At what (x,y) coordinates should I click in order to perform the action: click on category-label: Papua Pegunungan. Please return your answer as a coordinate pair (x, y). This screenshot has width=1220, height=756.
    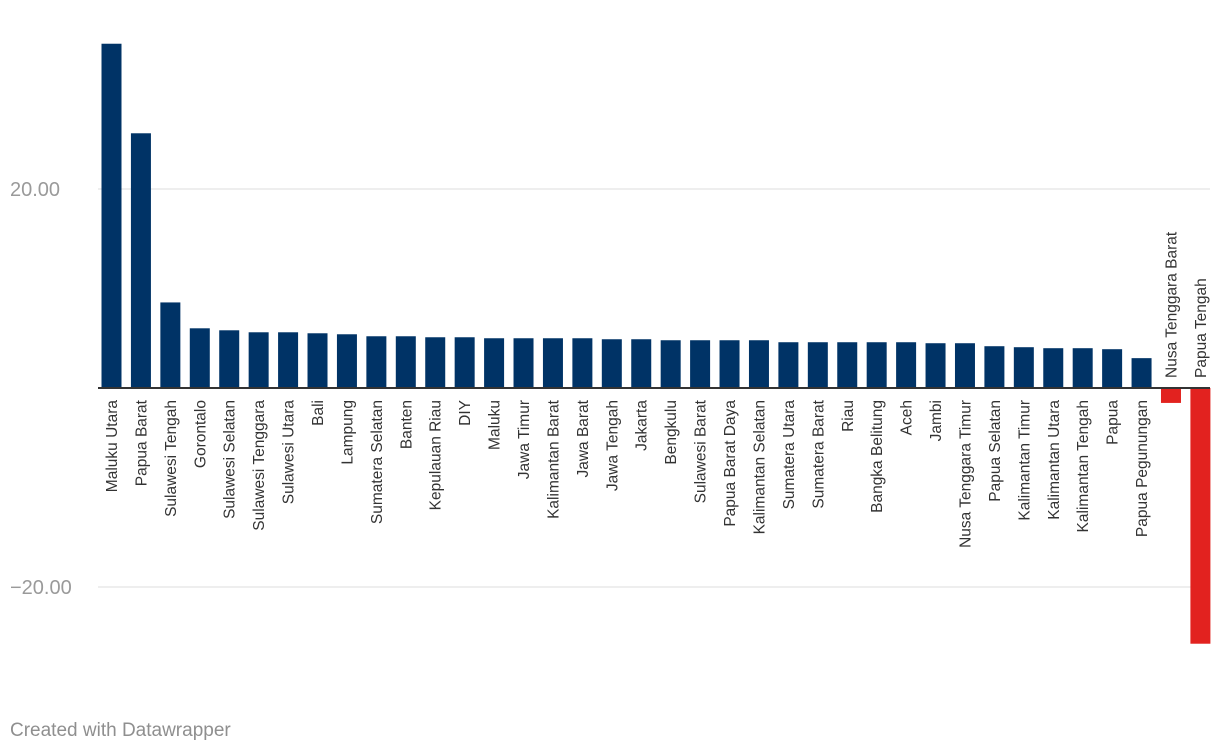
    Looking at the image, I should click on (1142, 468).